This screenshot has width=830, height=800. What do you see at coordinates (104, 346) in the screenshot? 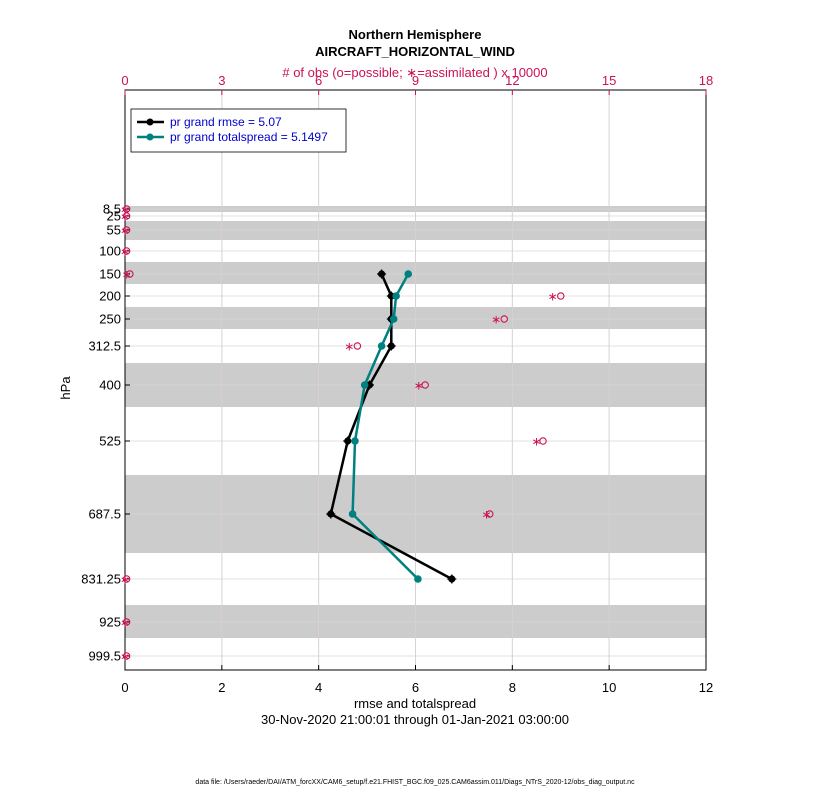
I see `y-tick-label-312.5: 312.5` at bounding box center [104, 346].